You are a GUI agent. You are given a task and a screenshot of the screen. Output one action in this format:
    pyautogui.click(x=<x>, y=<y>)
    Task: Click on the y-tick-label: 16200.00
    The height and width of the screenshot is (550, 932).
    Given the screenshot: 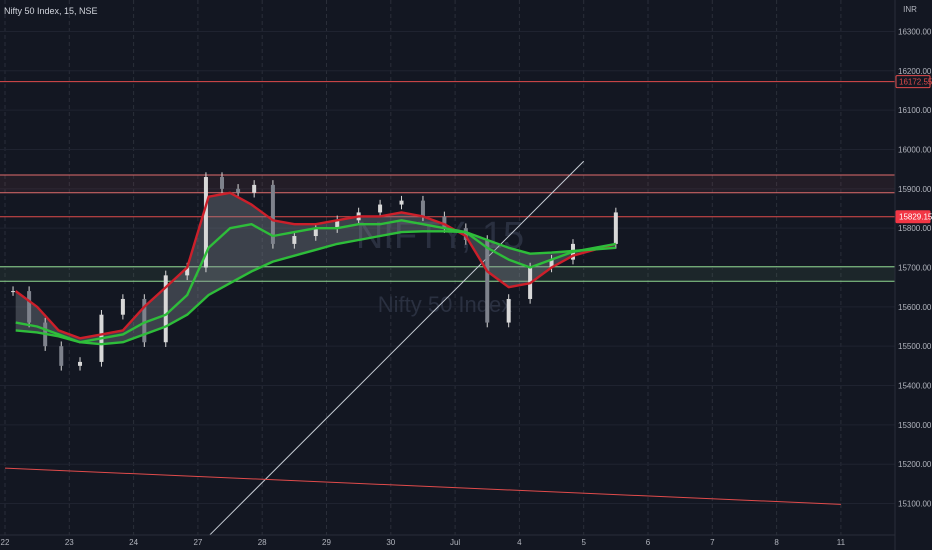 What is the action you would take?
    pyautogui.click(x=915, y=71)
    